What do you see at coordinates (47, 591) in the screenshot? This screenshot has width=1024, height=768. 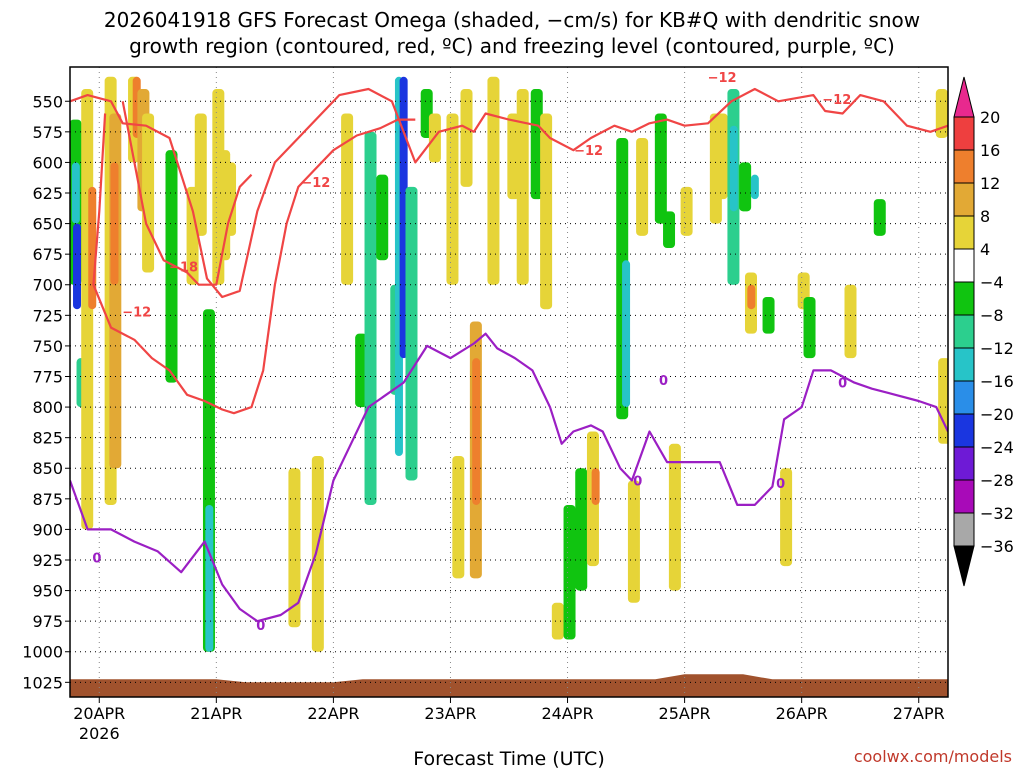 I see `y-tick-label-950: 950` at bounding box center [47, 591].